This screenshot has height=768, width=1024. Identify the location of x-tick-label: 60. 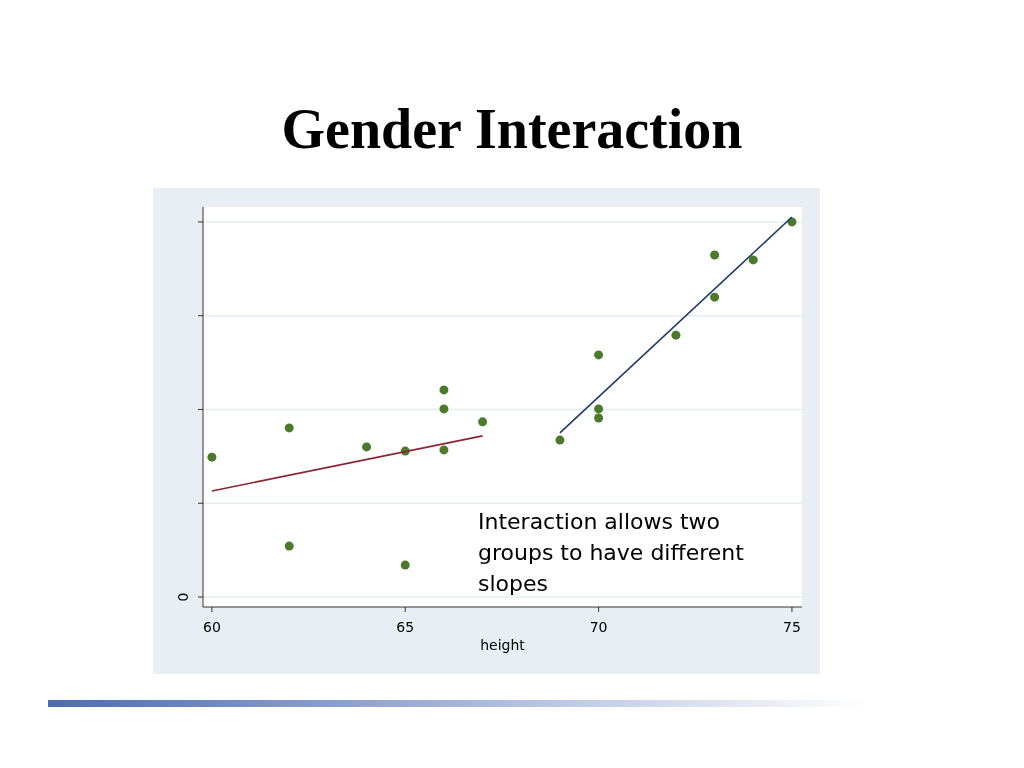
(211, 627).